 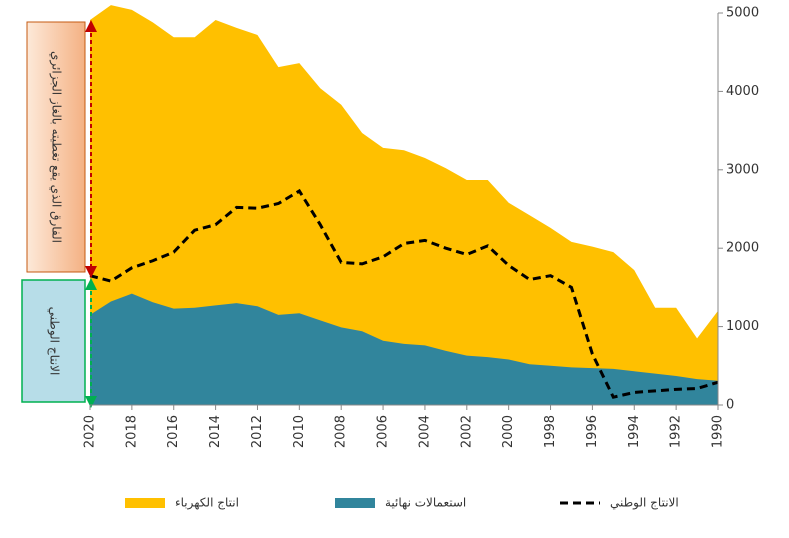 I want to click on legend-label: استعمالات نهائية, so click(x=425, y=503).